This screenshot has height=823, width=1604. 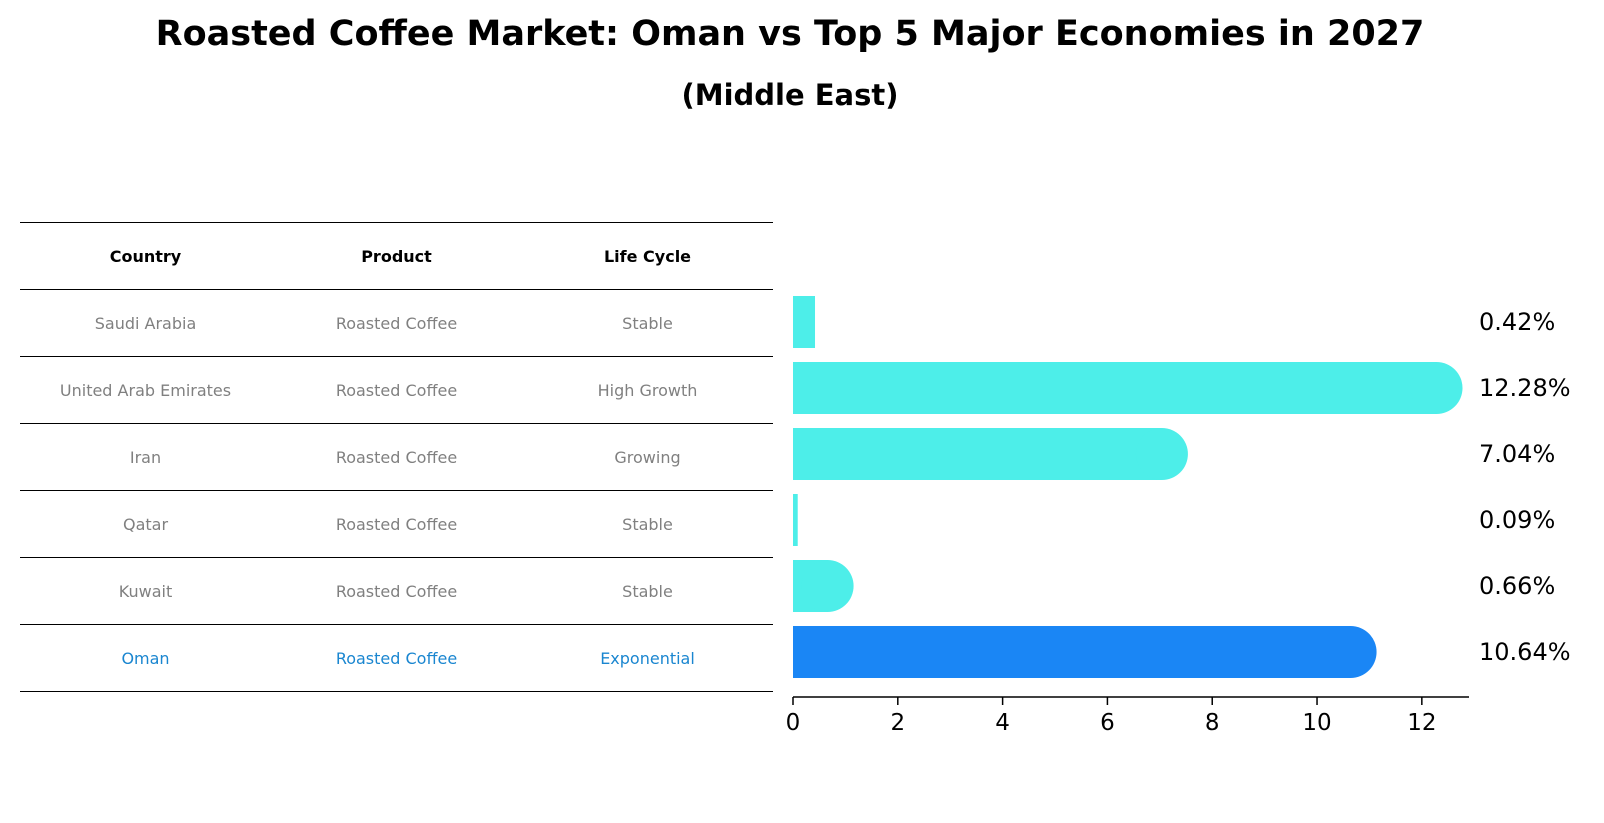 What do you see at coordinates (145, 390) in the screenshot?
I see `country-cell: United Arab Emirates` at bounding box center [145, 390].